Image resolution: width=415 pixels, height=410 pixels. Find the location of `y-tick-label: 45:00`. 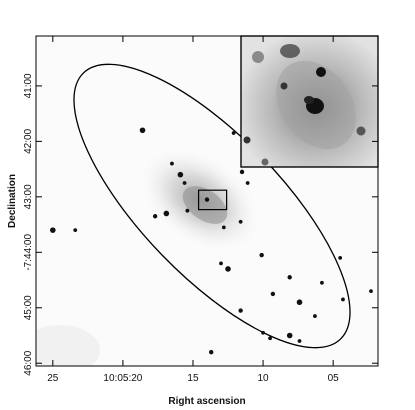

y-tick-label: 45:00 is located at coordinates (28, 307).